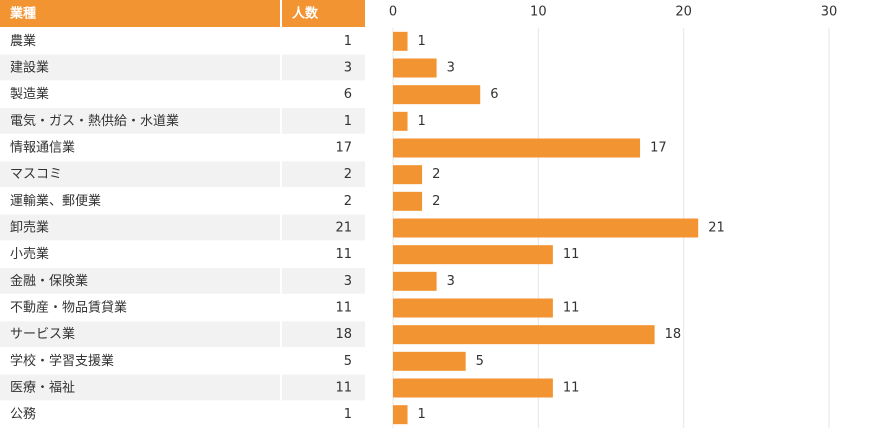 The image size is (888, 428). Describe the element at coordinates (36, 174) in the screenshot. I see `category-label: マスコミ` at that location.